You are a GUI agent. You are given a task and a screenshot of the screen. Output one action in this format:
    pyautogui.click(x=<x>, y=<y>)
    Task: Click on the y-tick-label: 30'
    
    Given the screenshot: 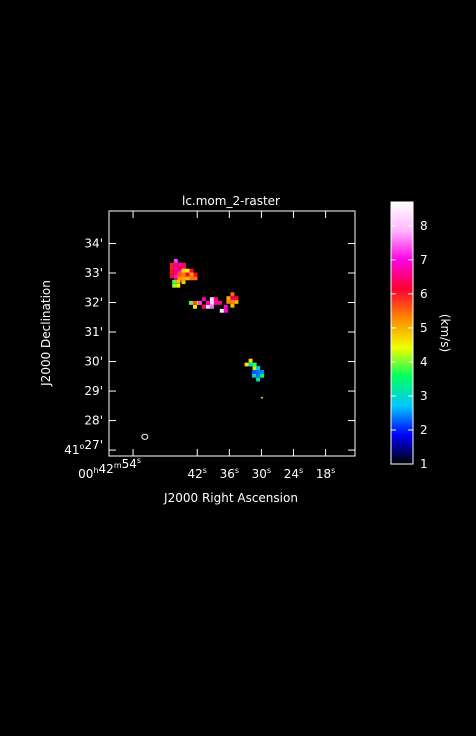 What is the action you would take?
    pyautogui.click(x=93, y=362)
    